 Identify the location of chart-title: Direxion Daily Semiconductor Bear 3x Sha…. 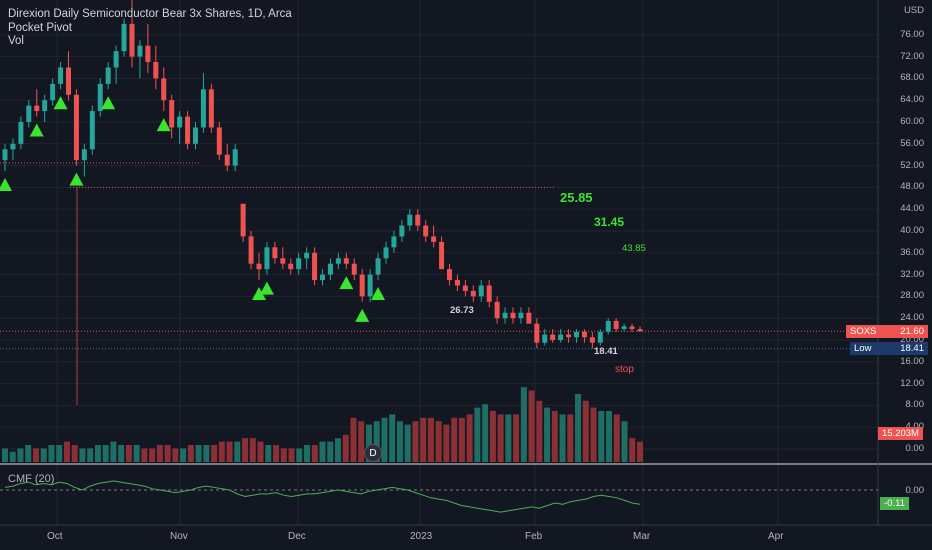
(150, 14).